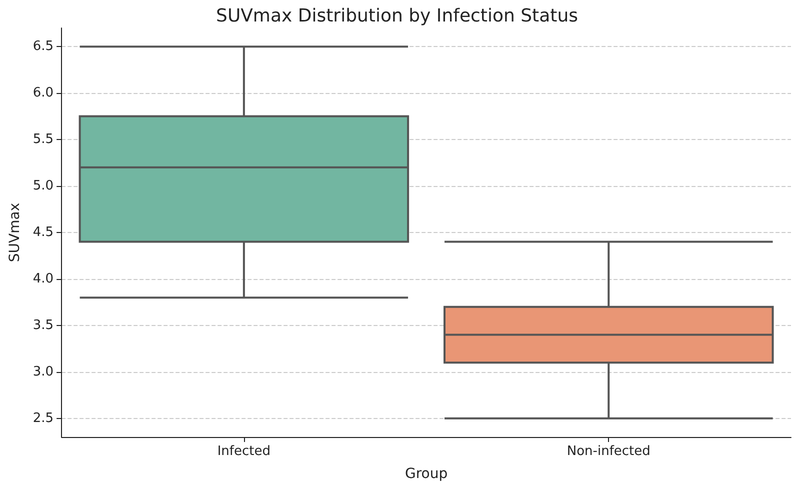 Image resolution: width=794 pixels, height=486 pixels. What do you see at coordinates (244, 451) in the screenshot?
I see `x-tick-label: Infected` at bounding box center [244, 451].